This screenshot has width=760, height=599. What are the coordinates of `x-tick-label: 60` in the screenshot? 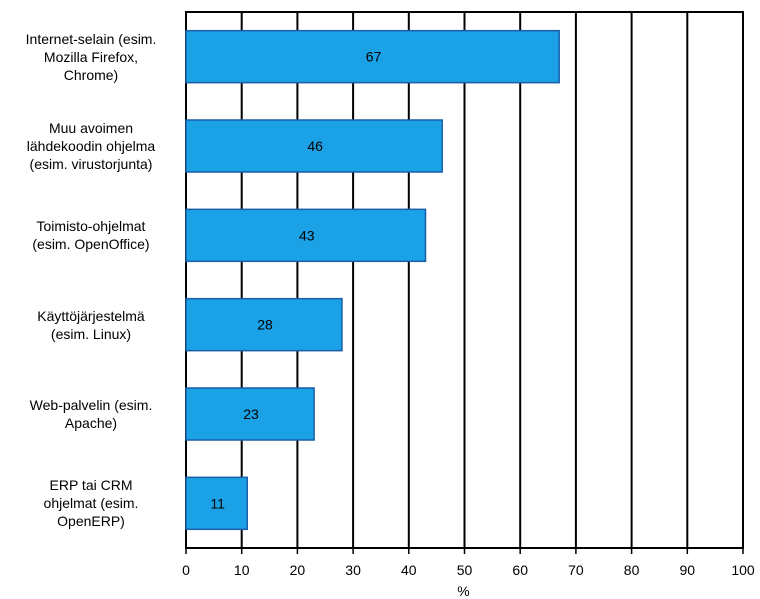 It's located at (520, 570).